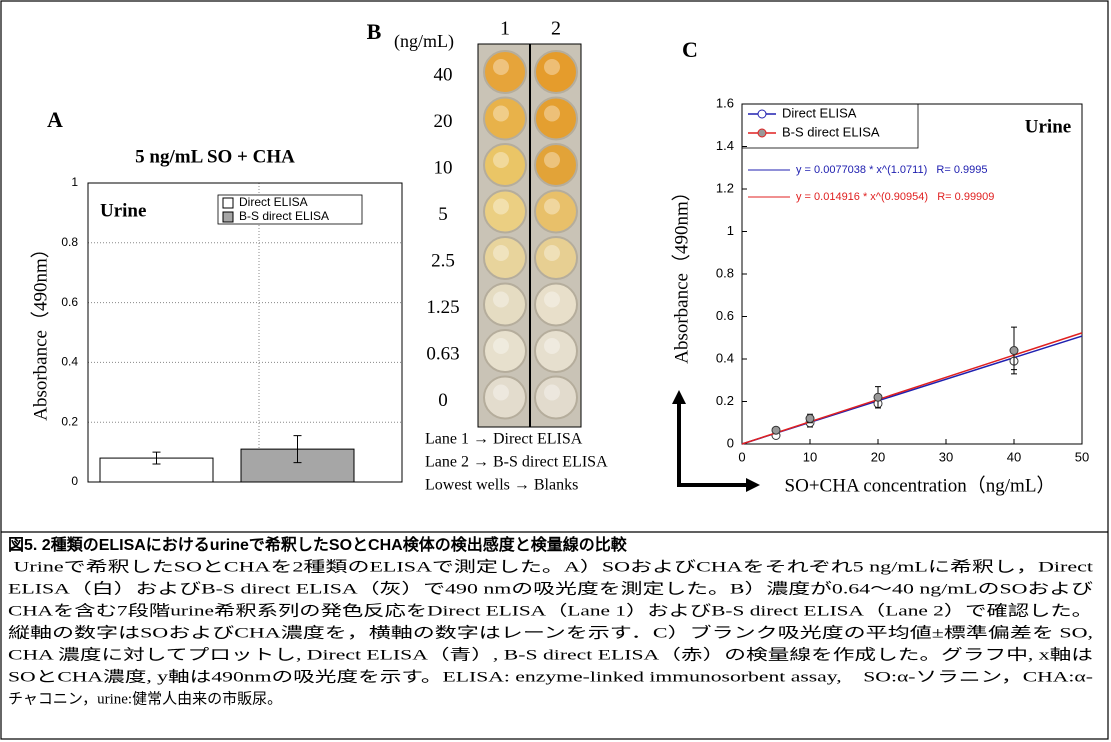  What do you see at coordinates (443, 214) in the screenshot?
I see `concentration-label: 5` at bounding box center [443, 214].